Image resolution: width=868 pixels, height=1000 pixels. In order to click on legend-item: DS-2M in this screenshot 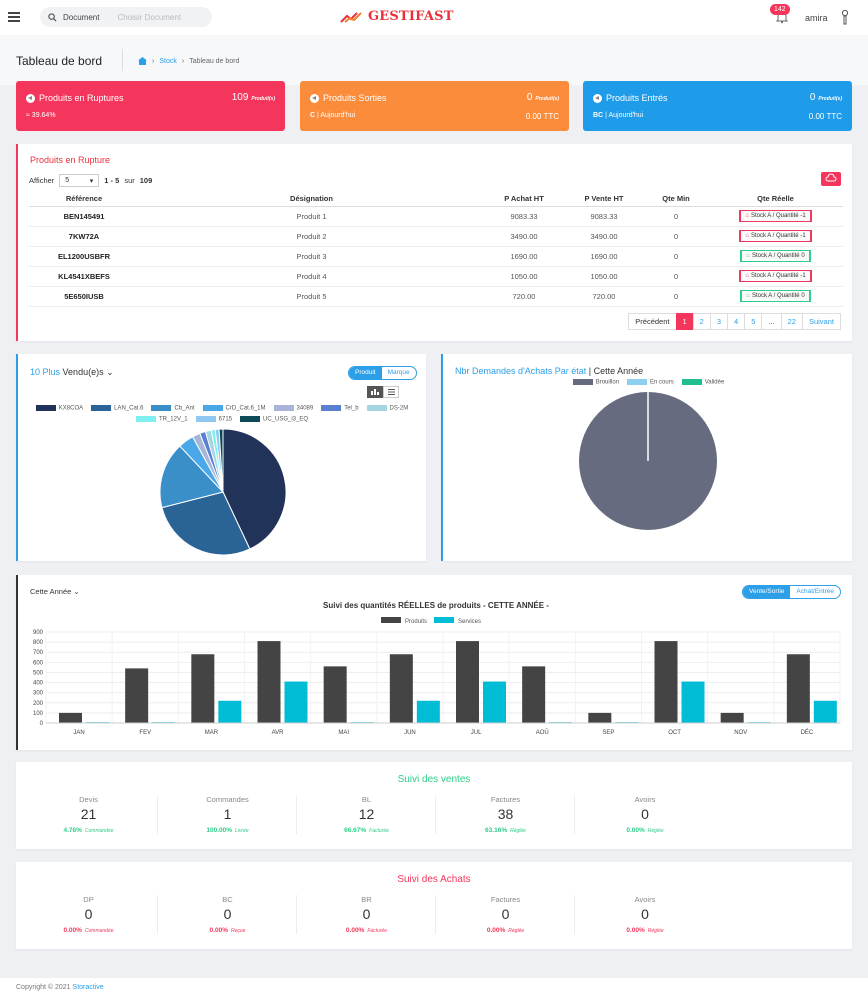, I will do `click(387, 408)`.